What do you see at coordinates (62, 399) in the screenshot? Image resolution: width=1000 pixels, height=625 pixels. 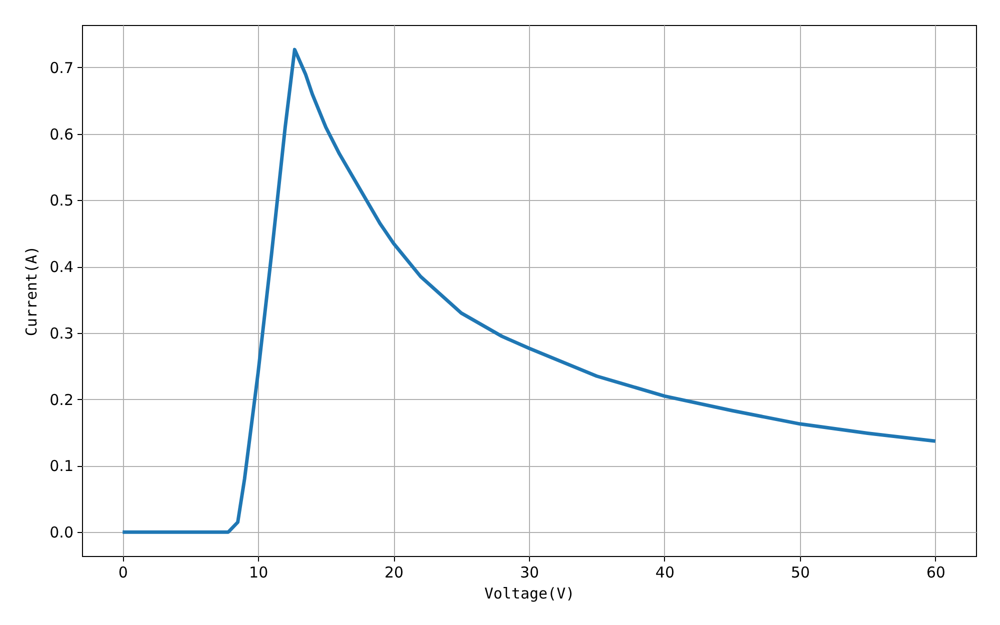 I see `y-tick-label: 0.2` at bounding box center [62, 399].